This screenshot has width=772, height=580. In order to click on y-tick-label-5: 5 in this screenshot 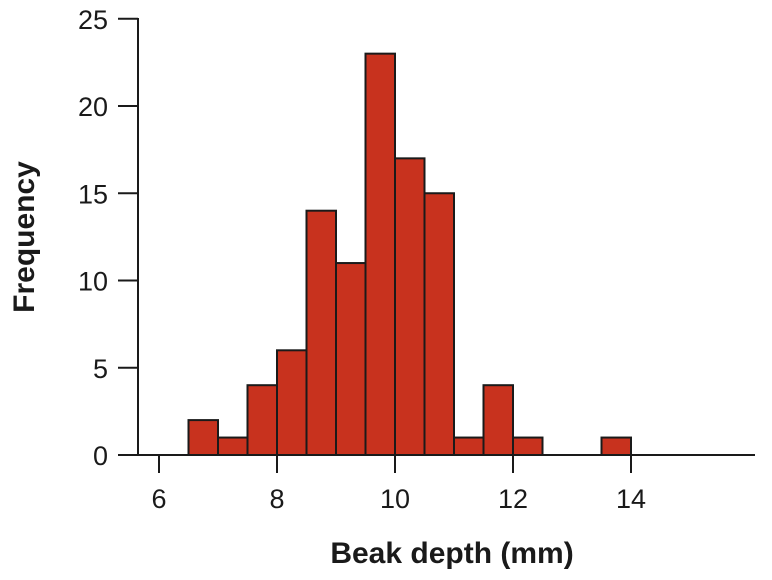, I will do `click(100, 369)`.